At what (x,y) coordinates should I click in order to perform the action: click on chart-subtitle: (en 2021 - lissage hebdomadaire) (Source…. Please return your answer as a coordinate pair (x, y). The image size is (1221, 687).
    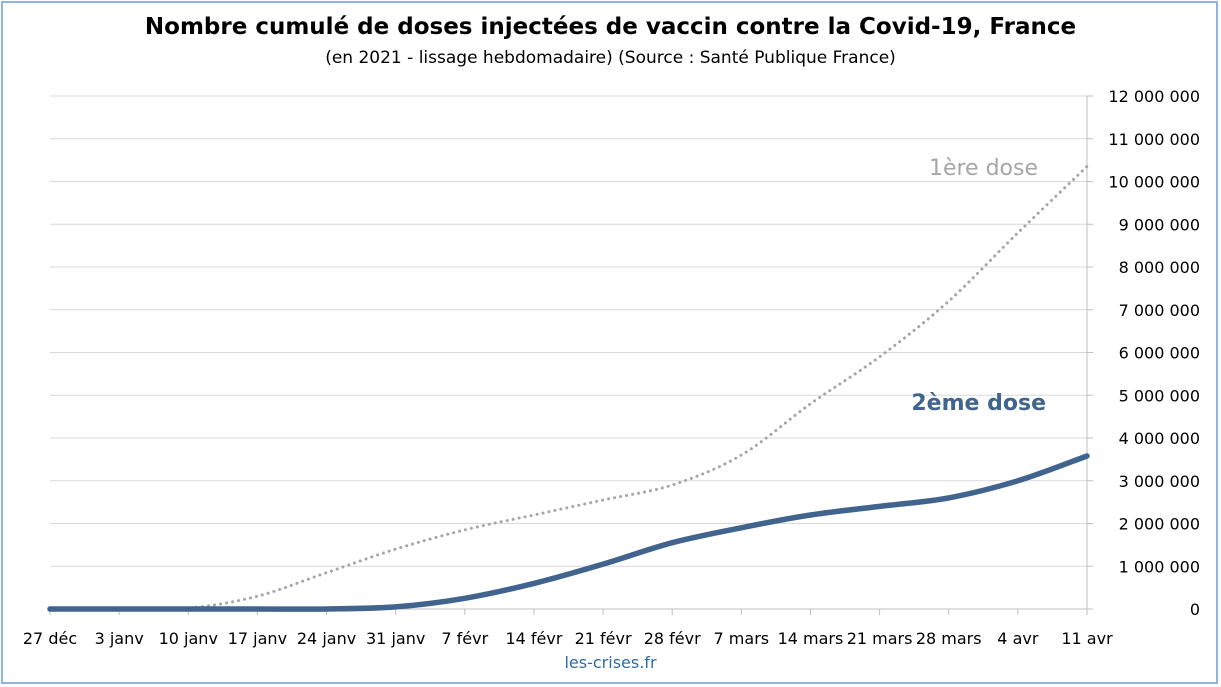
    Looking at the image, I should click on (610, 58).